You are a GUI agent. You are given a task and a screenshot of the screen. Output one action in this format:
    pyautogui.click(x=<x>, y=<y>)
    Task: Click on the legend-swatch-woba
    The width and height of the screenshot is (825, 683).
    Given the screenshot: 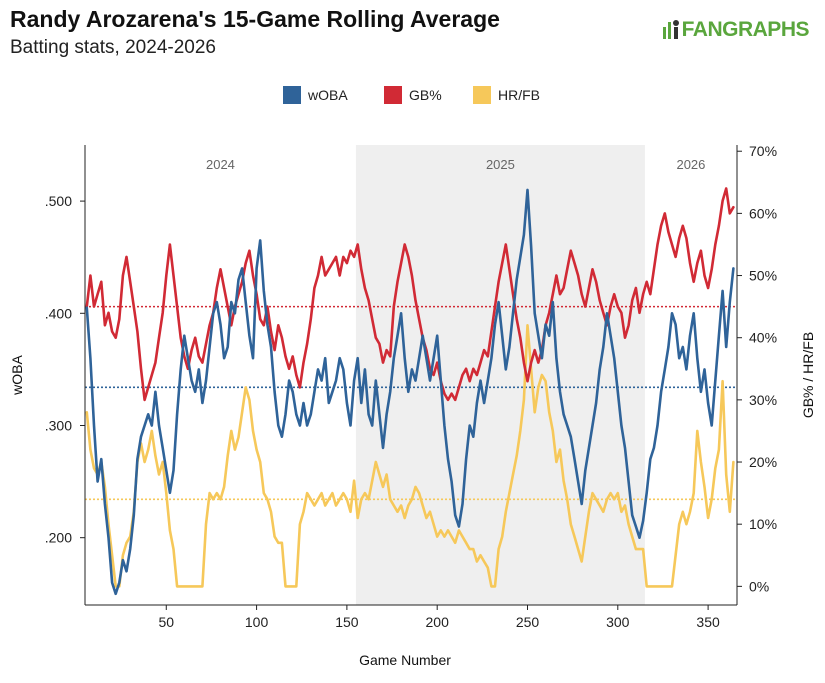 What is the action you would take?
    pyautogui.click(x=292, y=95)
    